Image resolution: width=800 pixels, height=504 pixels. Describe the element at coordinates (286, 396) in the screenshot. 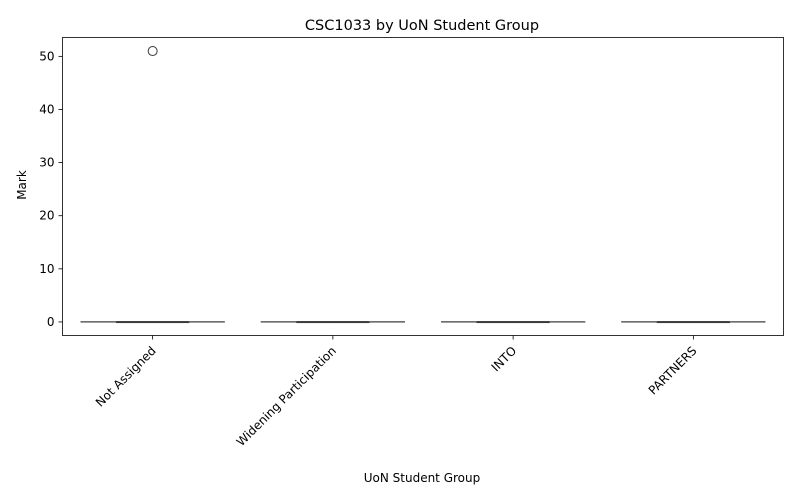

I see `x-tick-label: Widening Participation` at that location.